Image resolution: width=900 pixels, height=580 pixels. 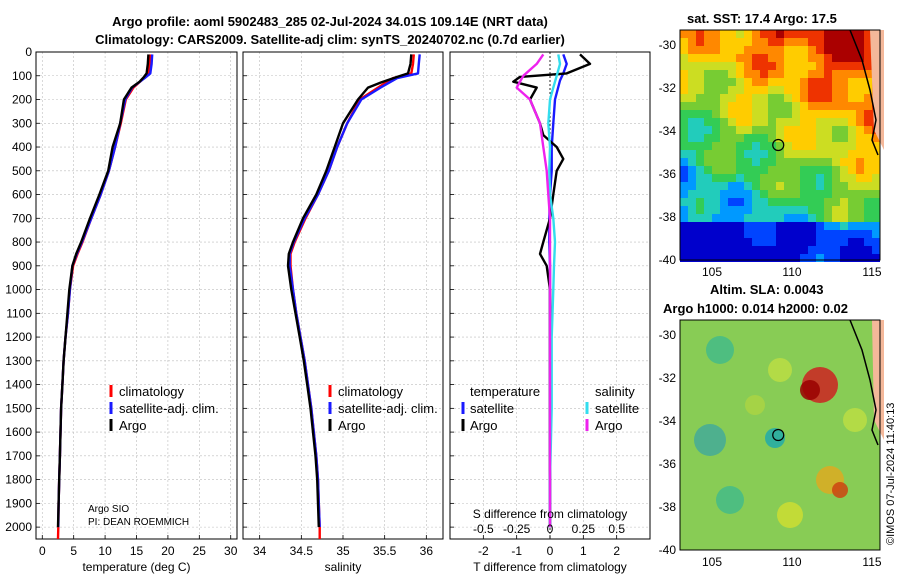 I want to click on sst-coastline, so click(x=864, y=92).